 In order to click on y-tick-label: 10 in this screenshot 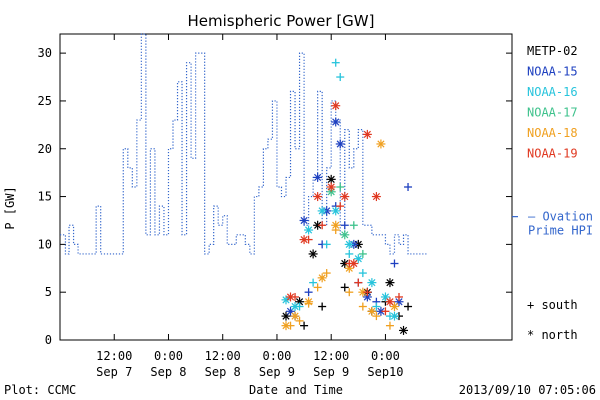, I will do `click(45, 244)`.